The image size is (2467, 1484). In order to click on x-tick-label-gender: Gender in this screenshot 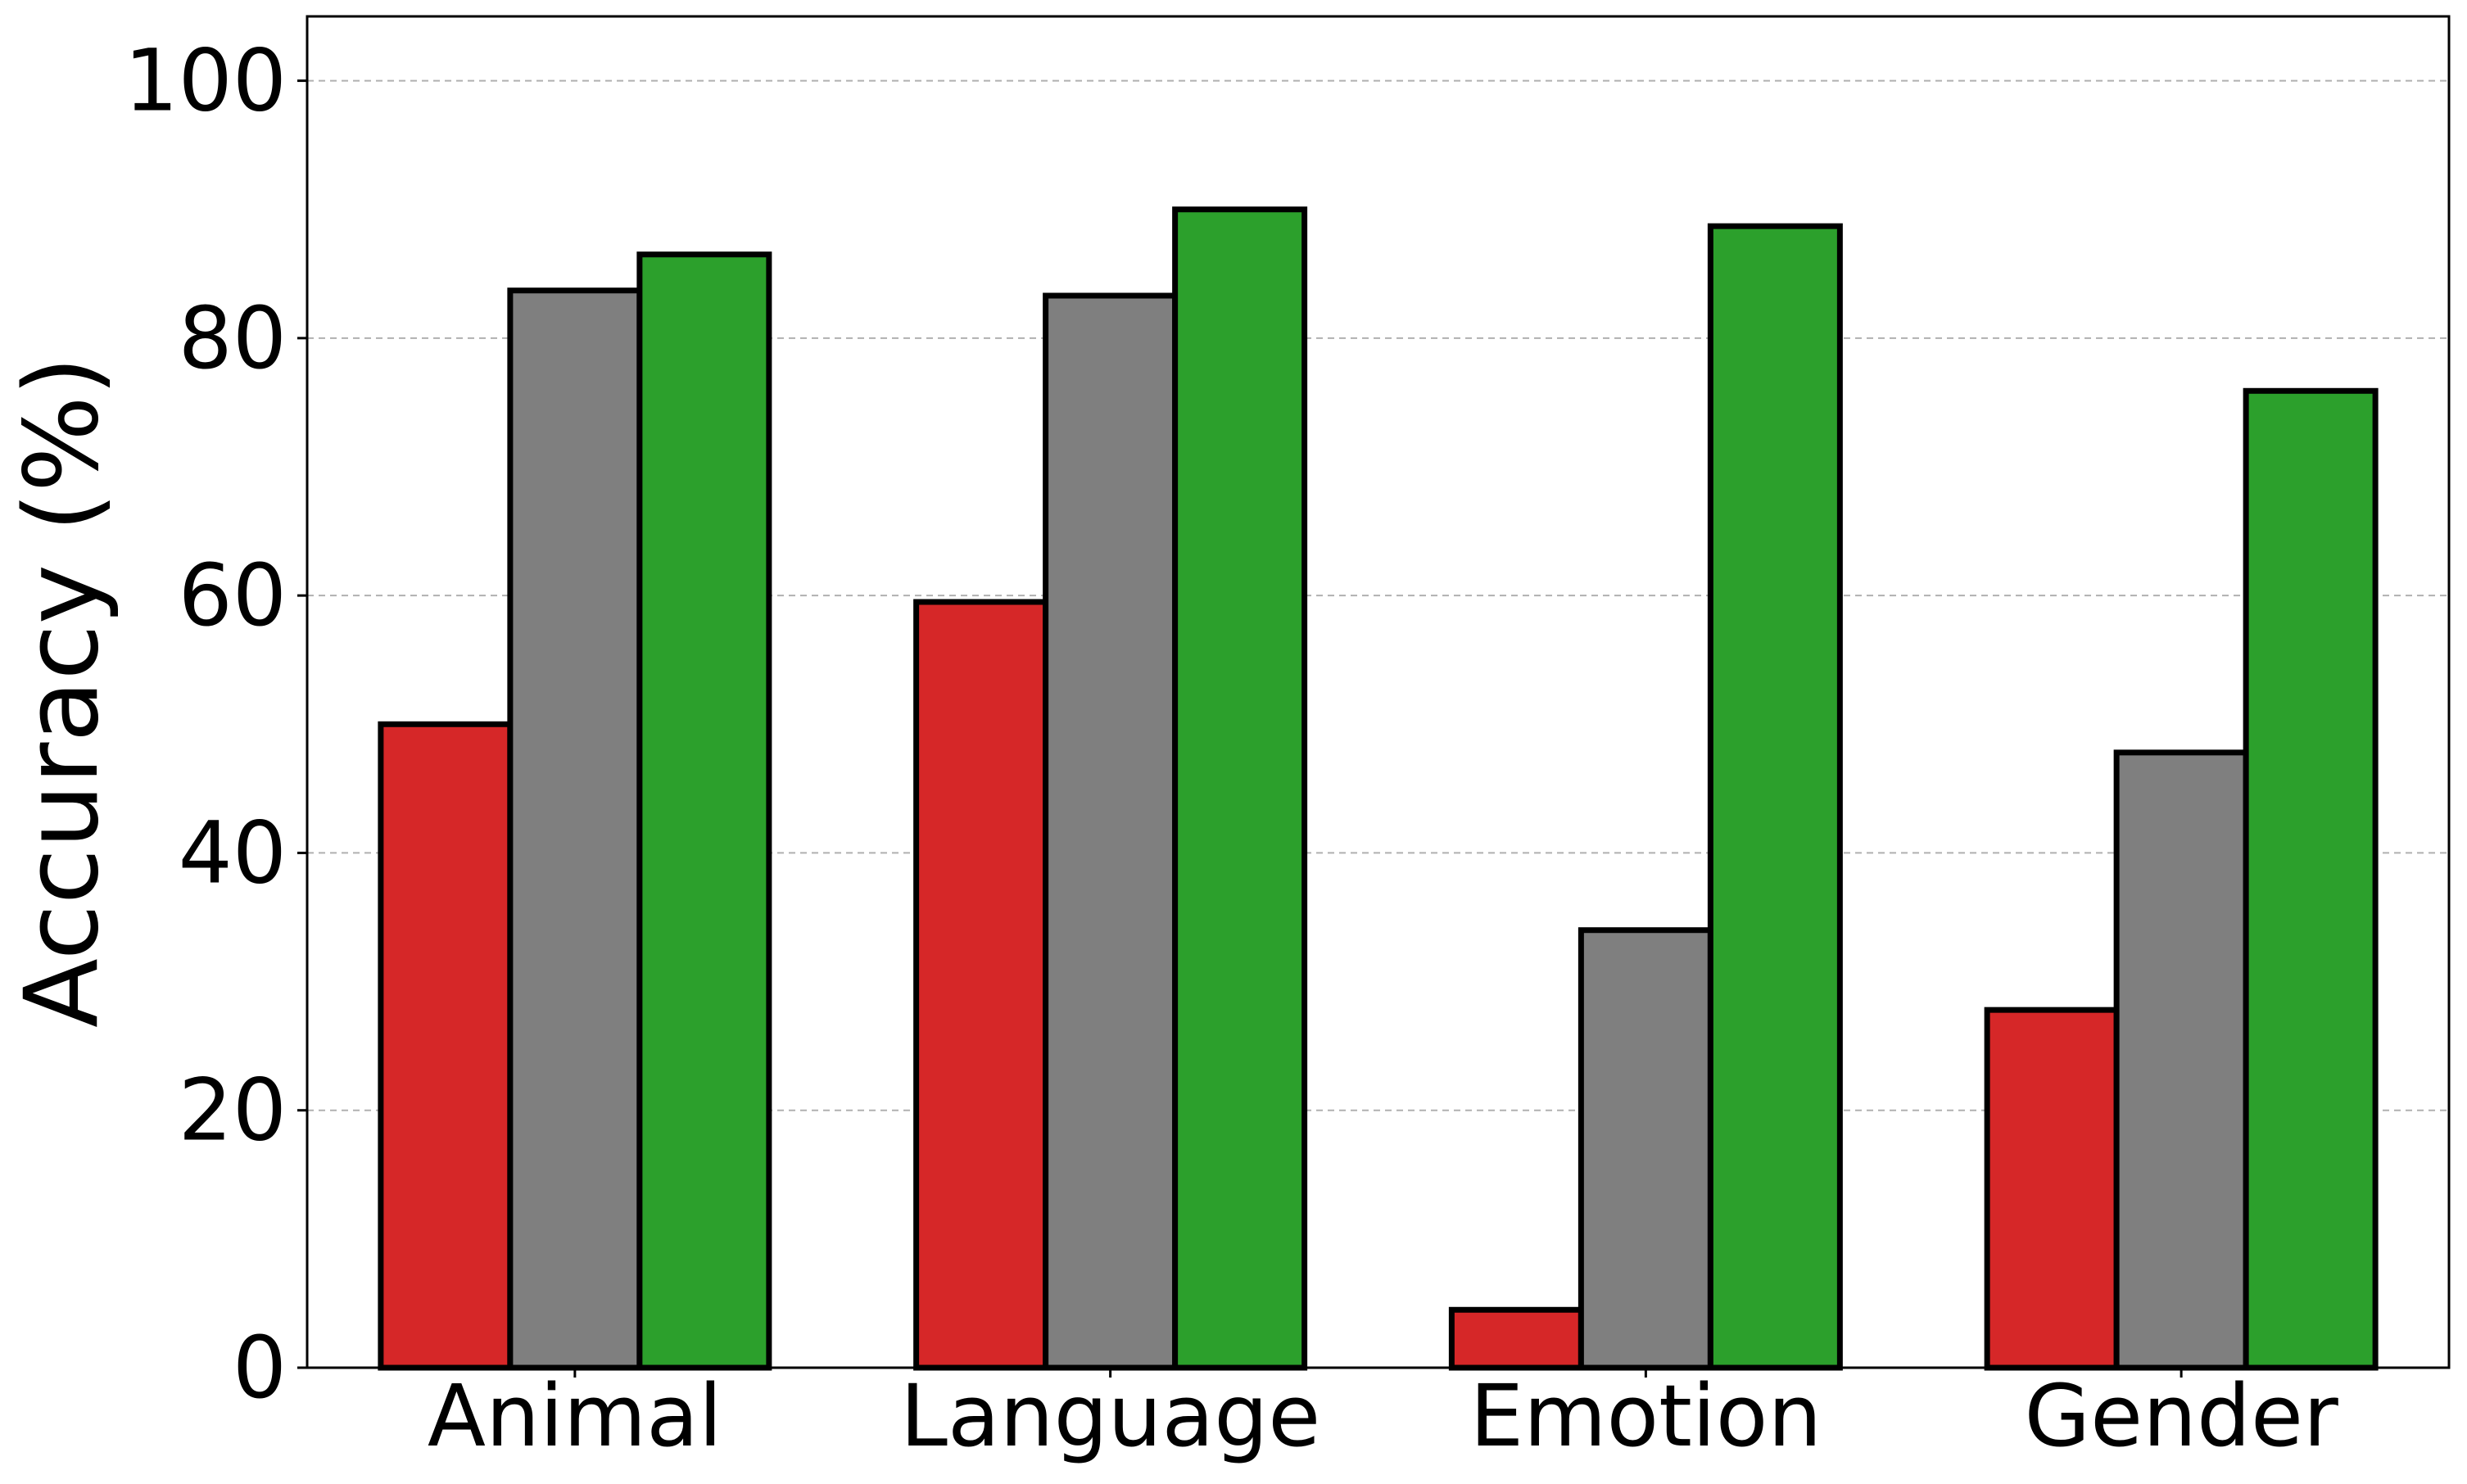, I will do `click(2181, 1416)`.